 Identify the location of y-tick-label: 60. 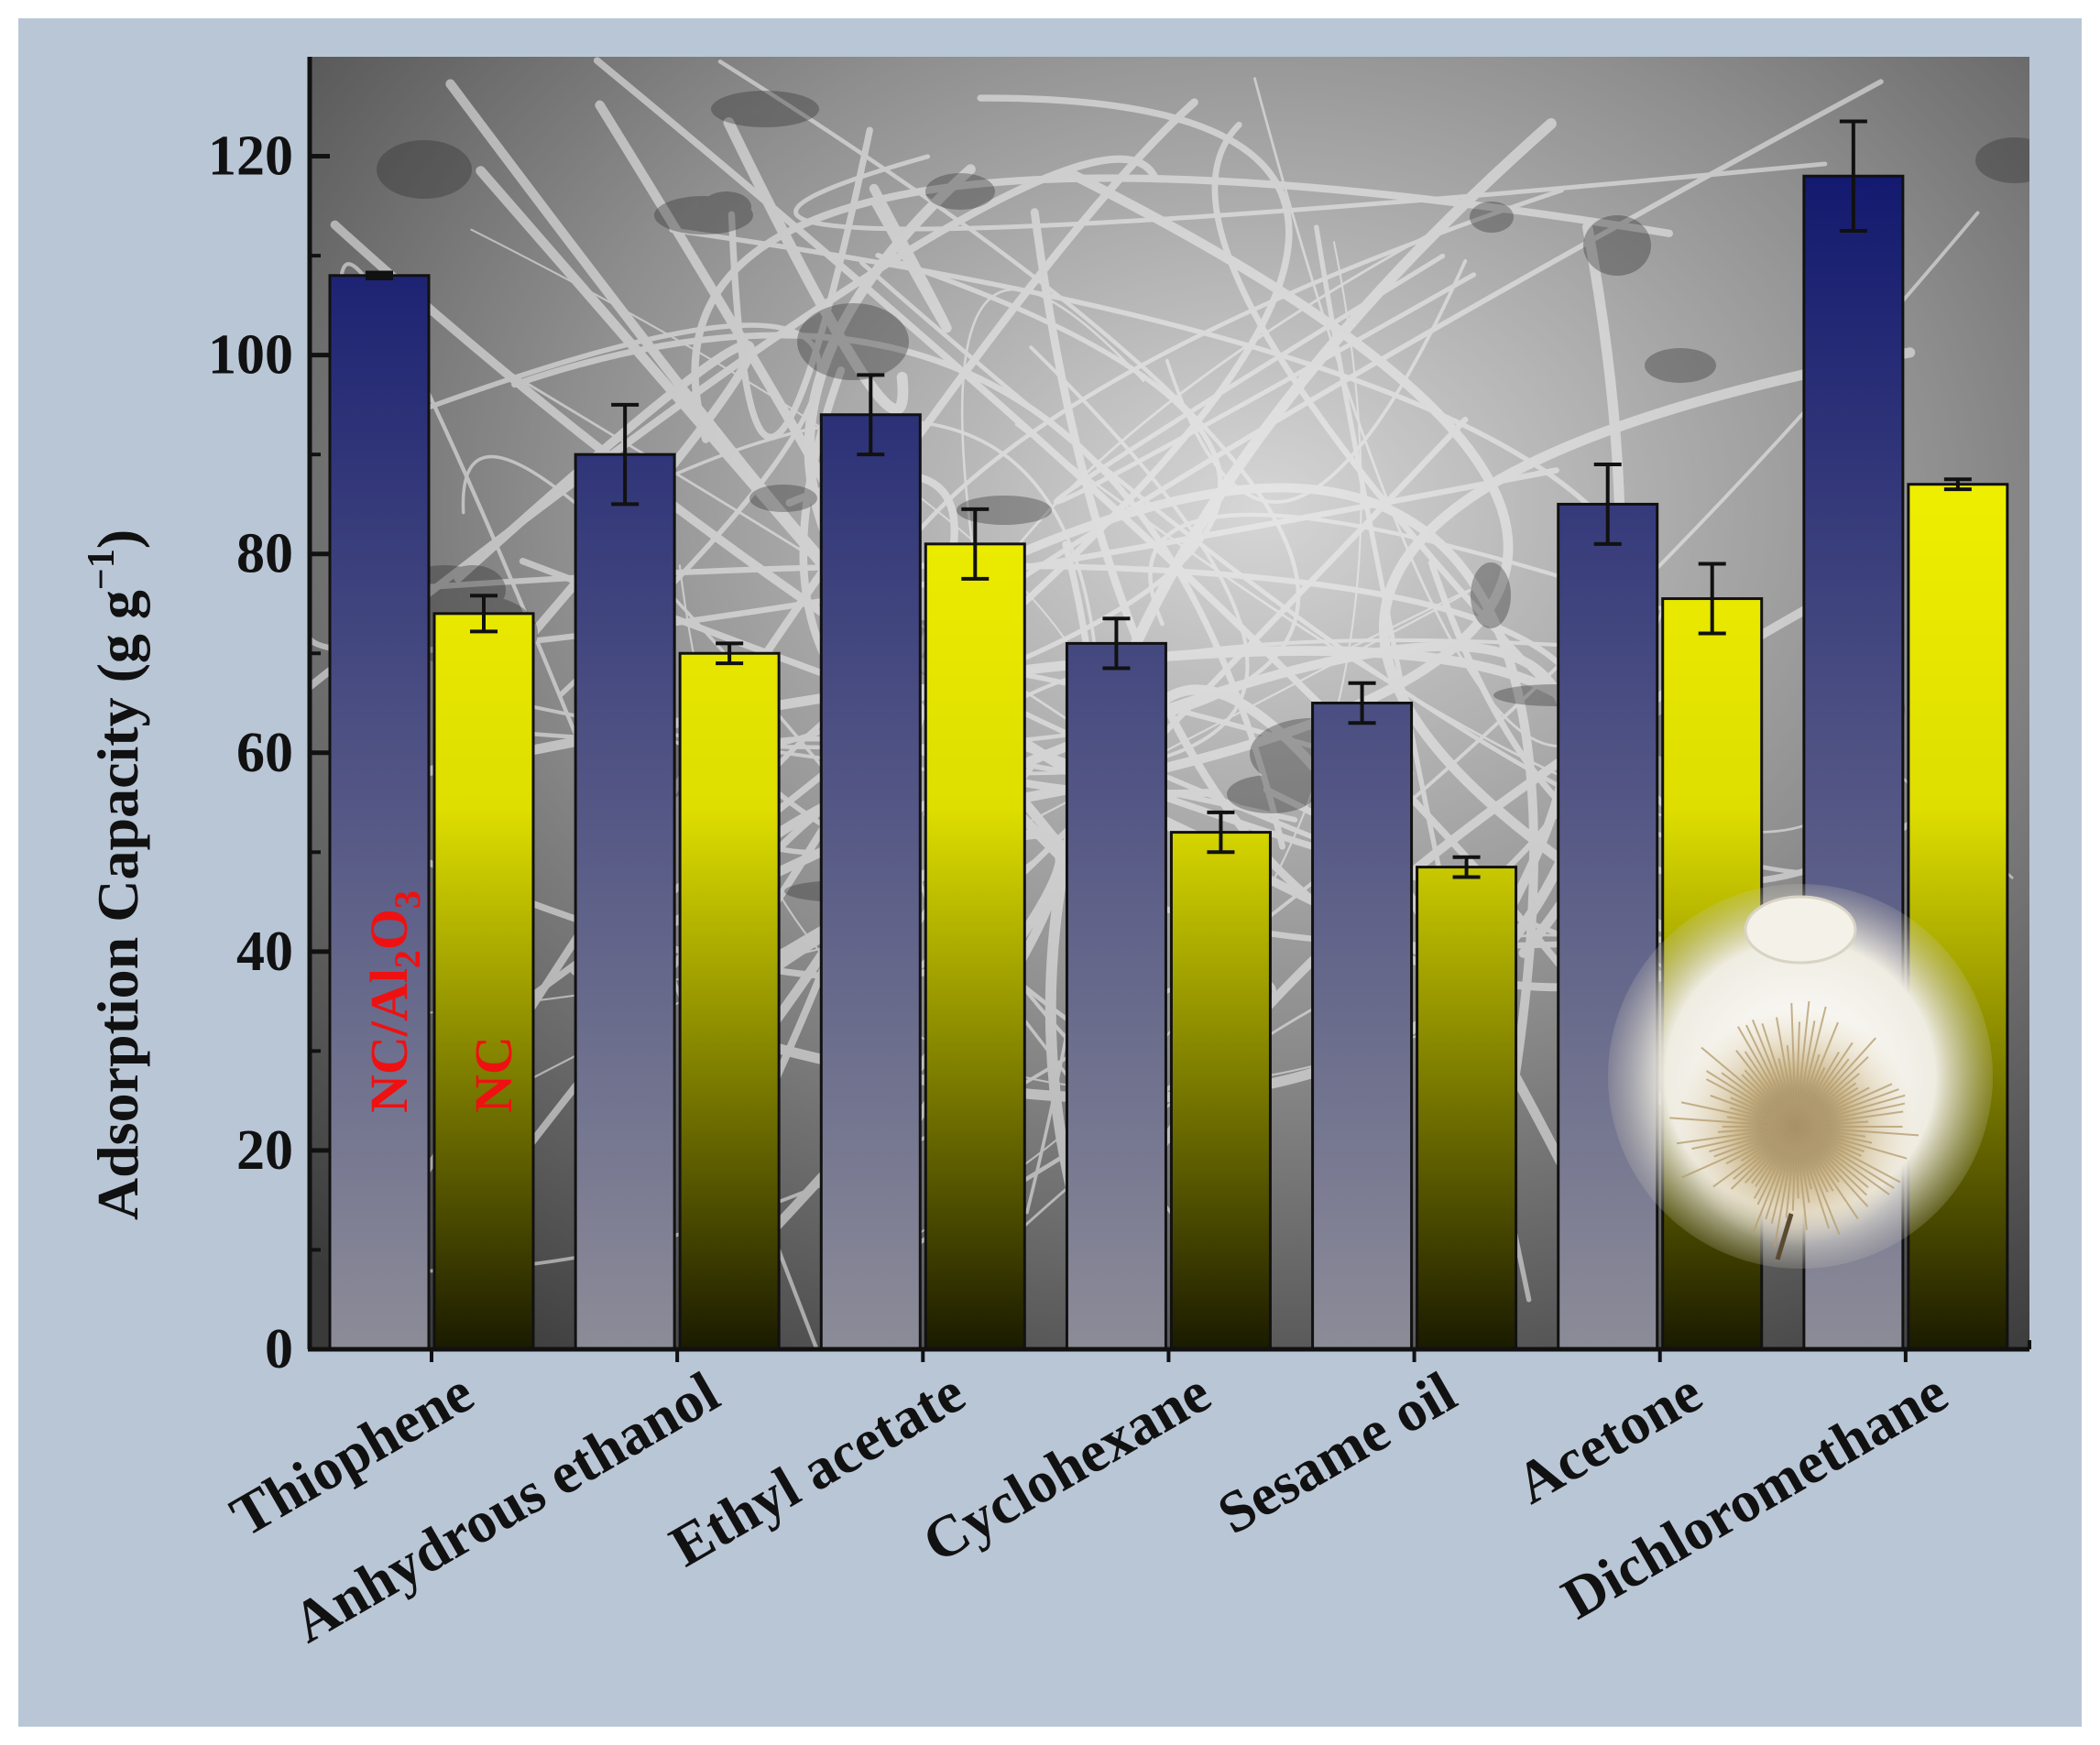
(264, 753).